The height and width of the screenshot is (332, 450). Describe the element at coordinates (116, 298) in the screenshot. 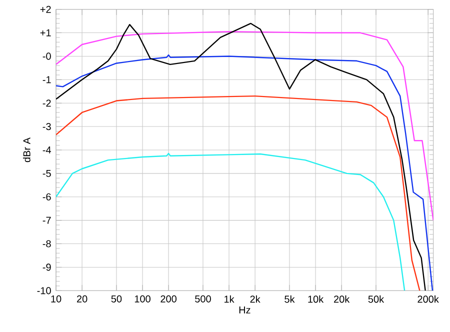

I see `x-tick-label: 50` at that location.